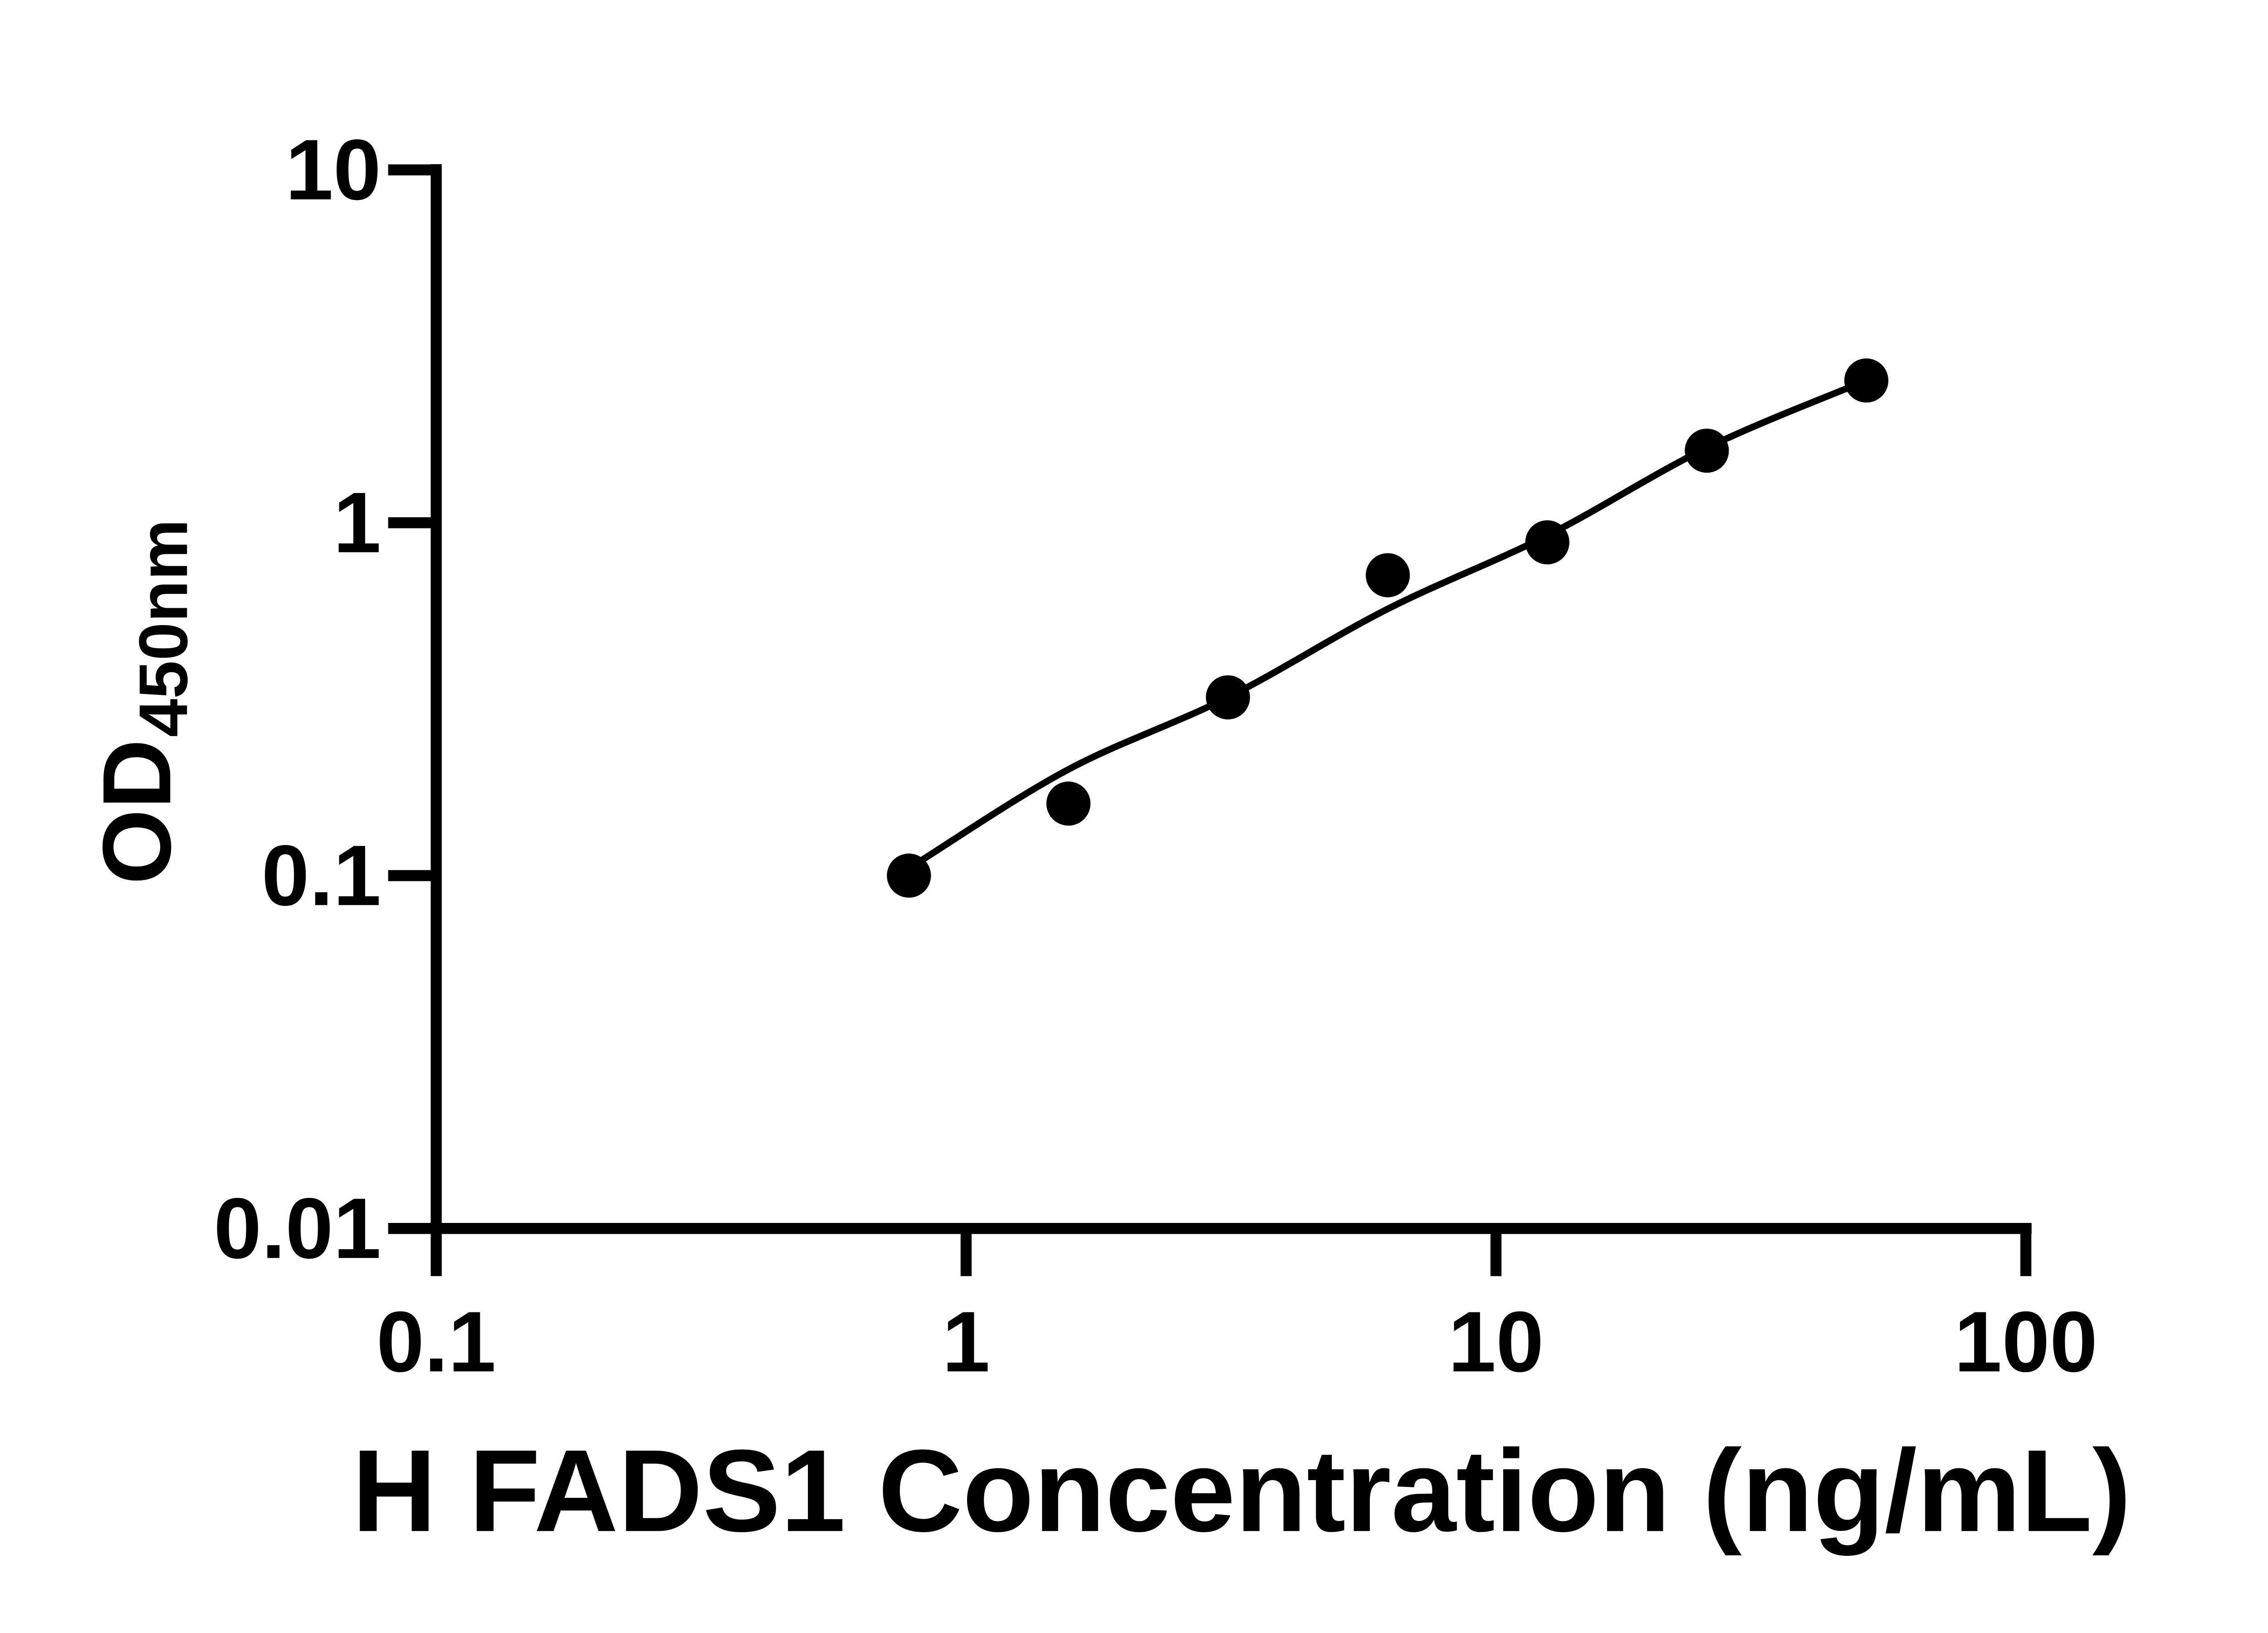 This screenshot has width=2268, height=1633. What do you see at coordinates (333, 170) in the screenshot?
I see `y-tick-label: 10` at bounding box center [333, 170].